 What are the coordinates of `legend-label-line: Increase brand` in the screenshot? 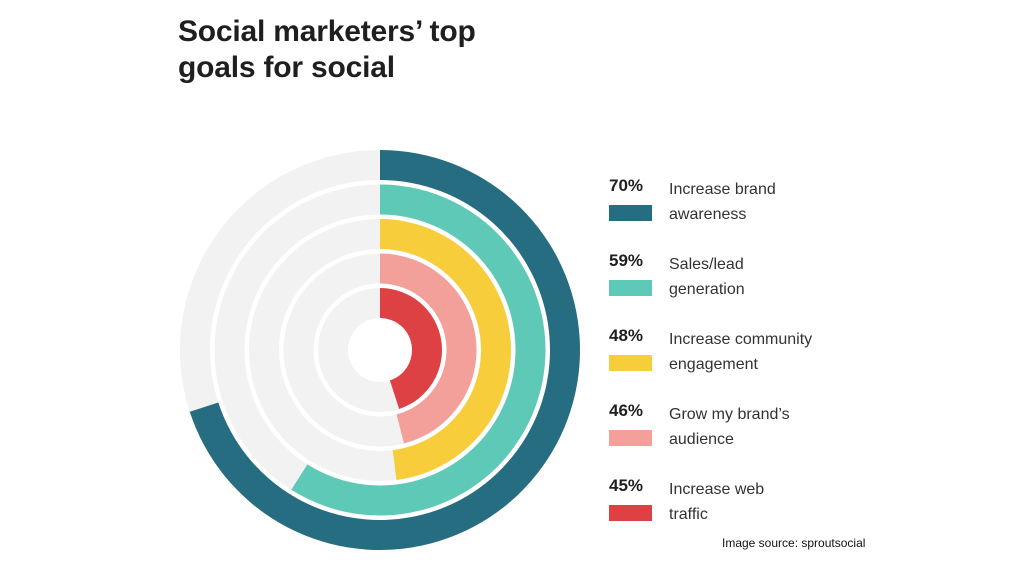 It's located at (722, 189).